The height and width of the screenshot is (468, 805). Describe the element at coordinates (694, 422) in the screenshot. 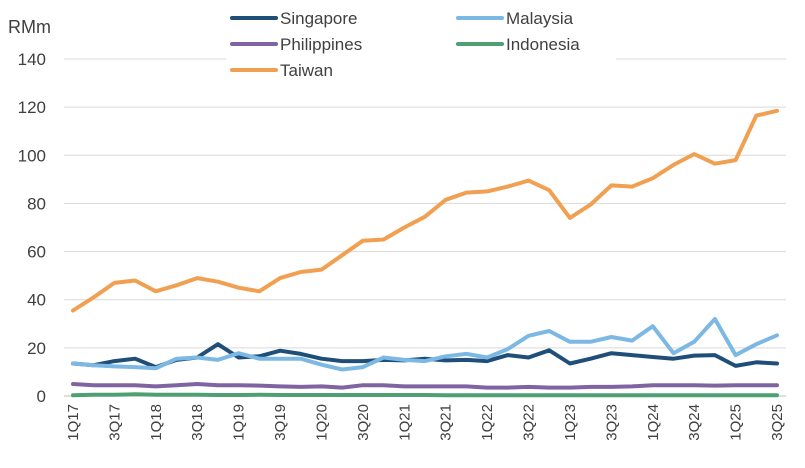

I see `x-tick-label: 3Q24` at that location.